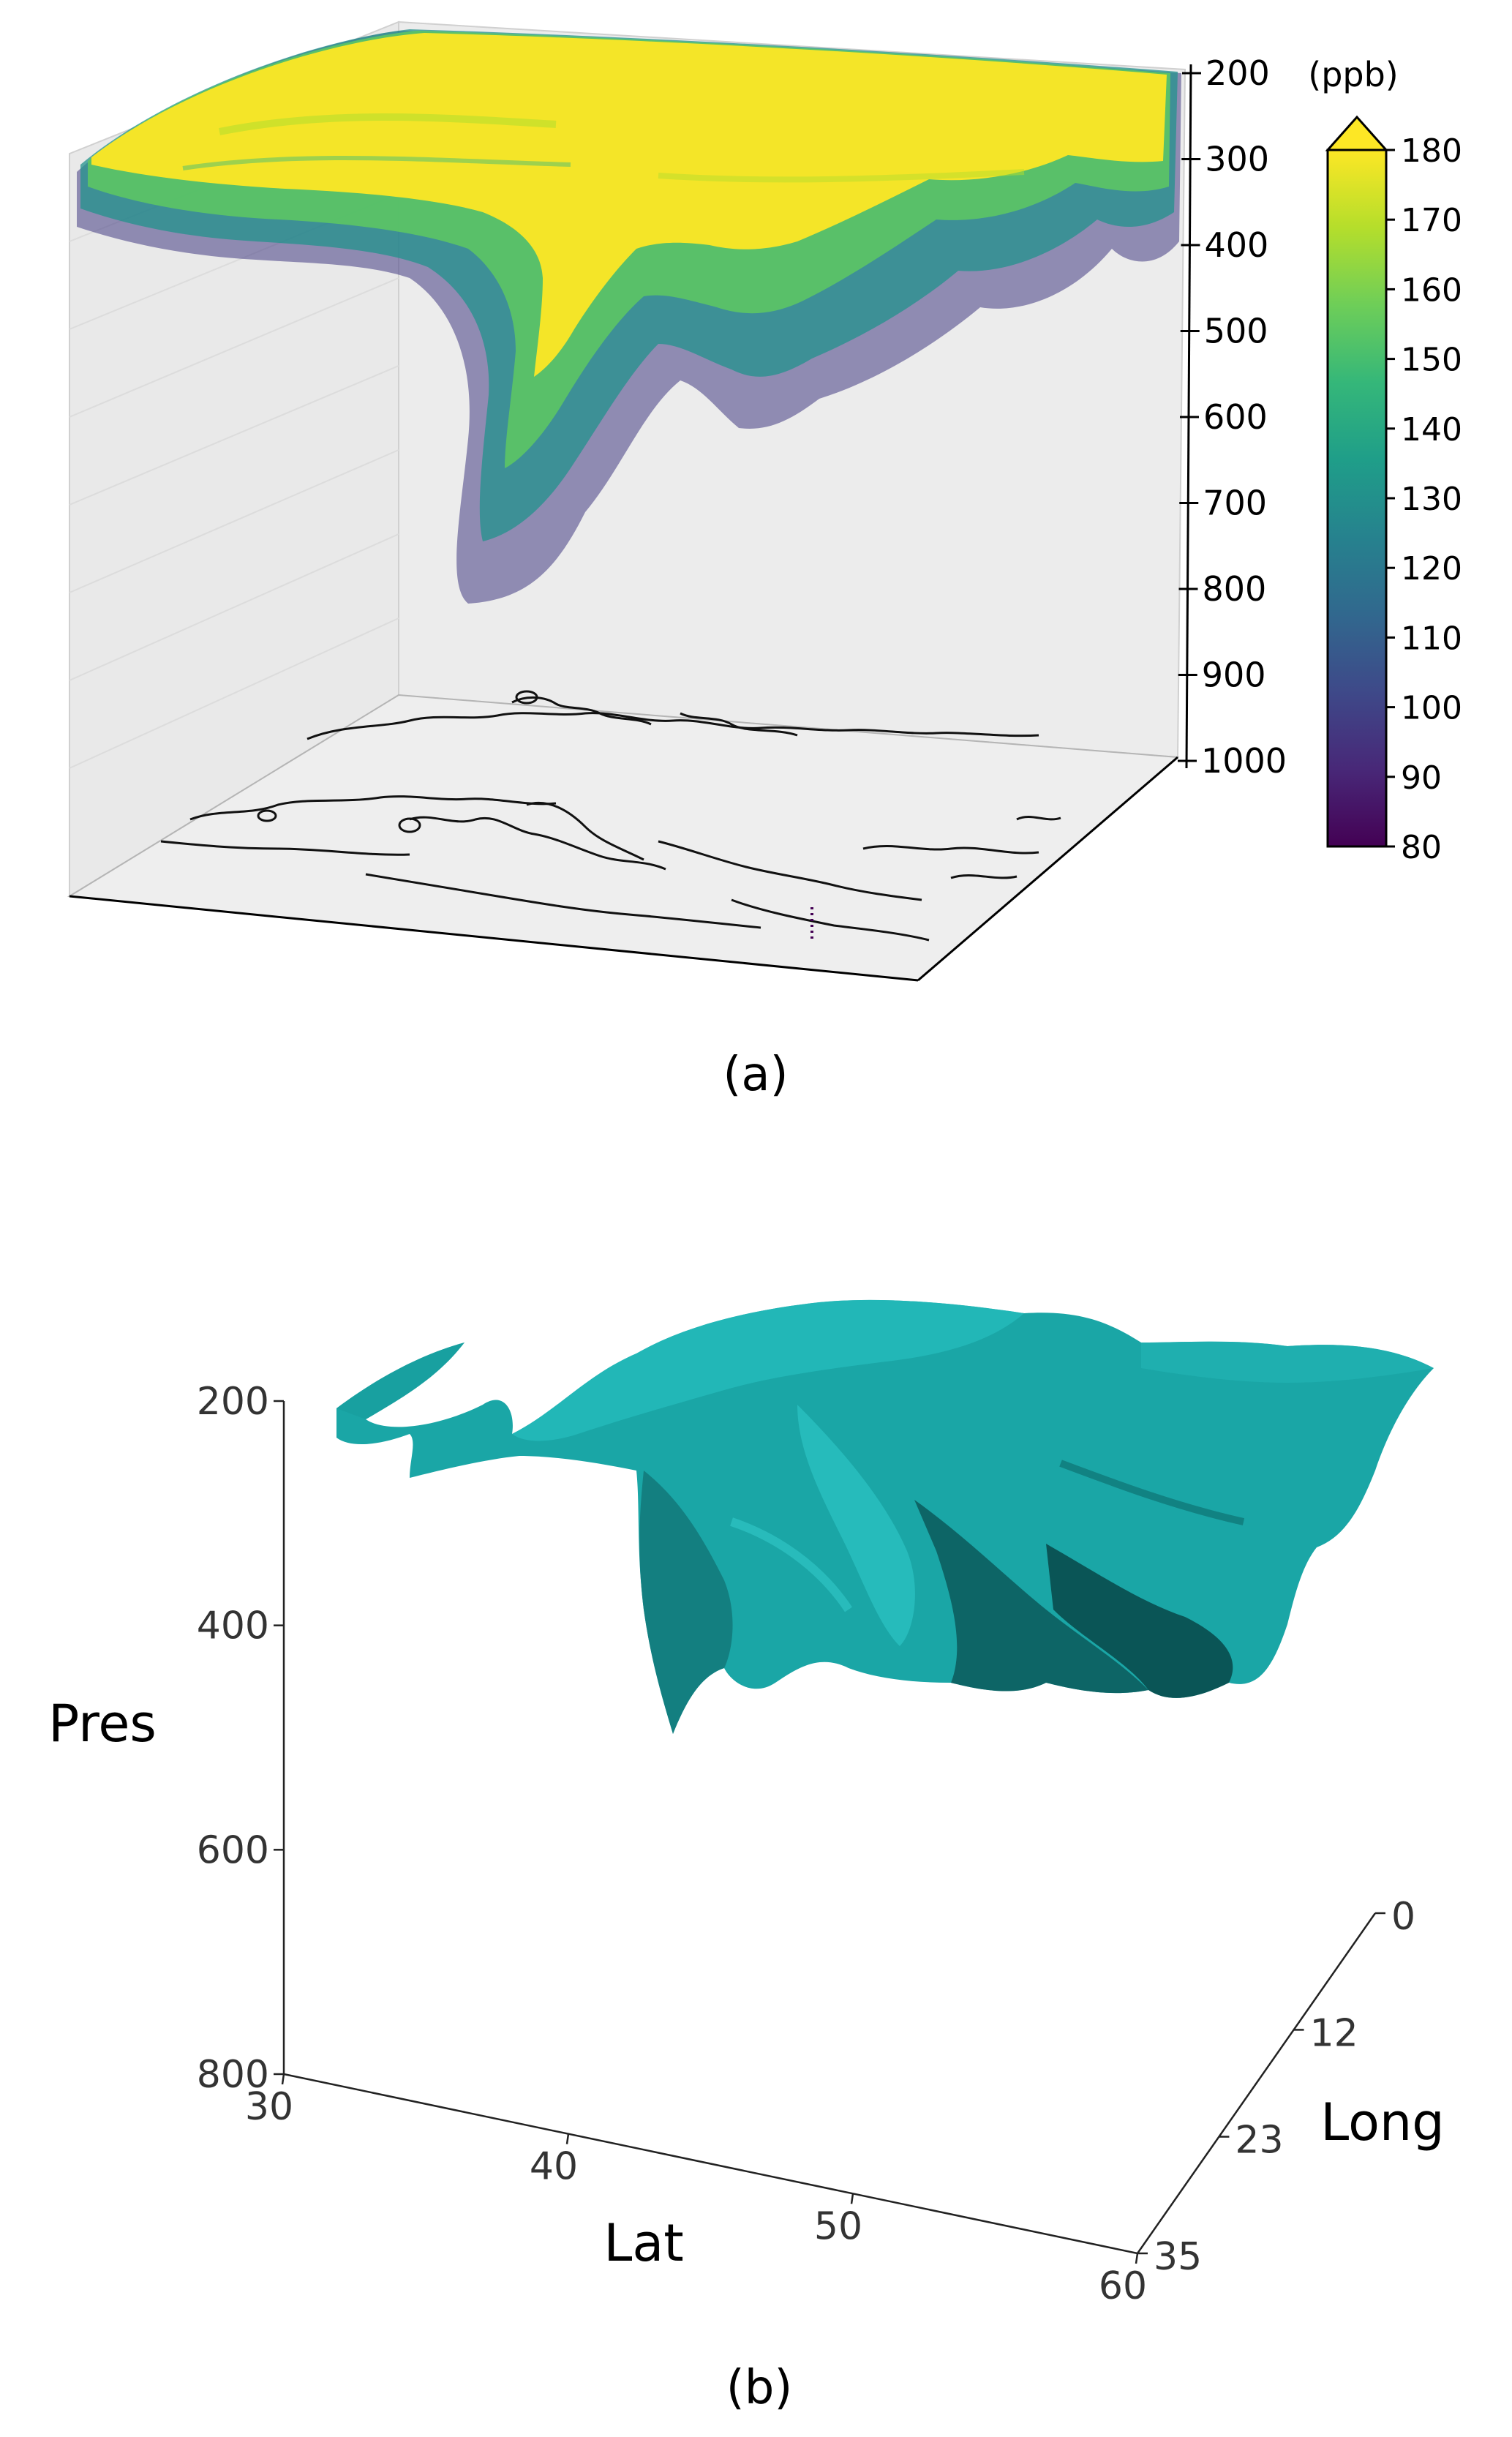  I want to click on colorbar-tick-label: 170, so click(1432, 220).